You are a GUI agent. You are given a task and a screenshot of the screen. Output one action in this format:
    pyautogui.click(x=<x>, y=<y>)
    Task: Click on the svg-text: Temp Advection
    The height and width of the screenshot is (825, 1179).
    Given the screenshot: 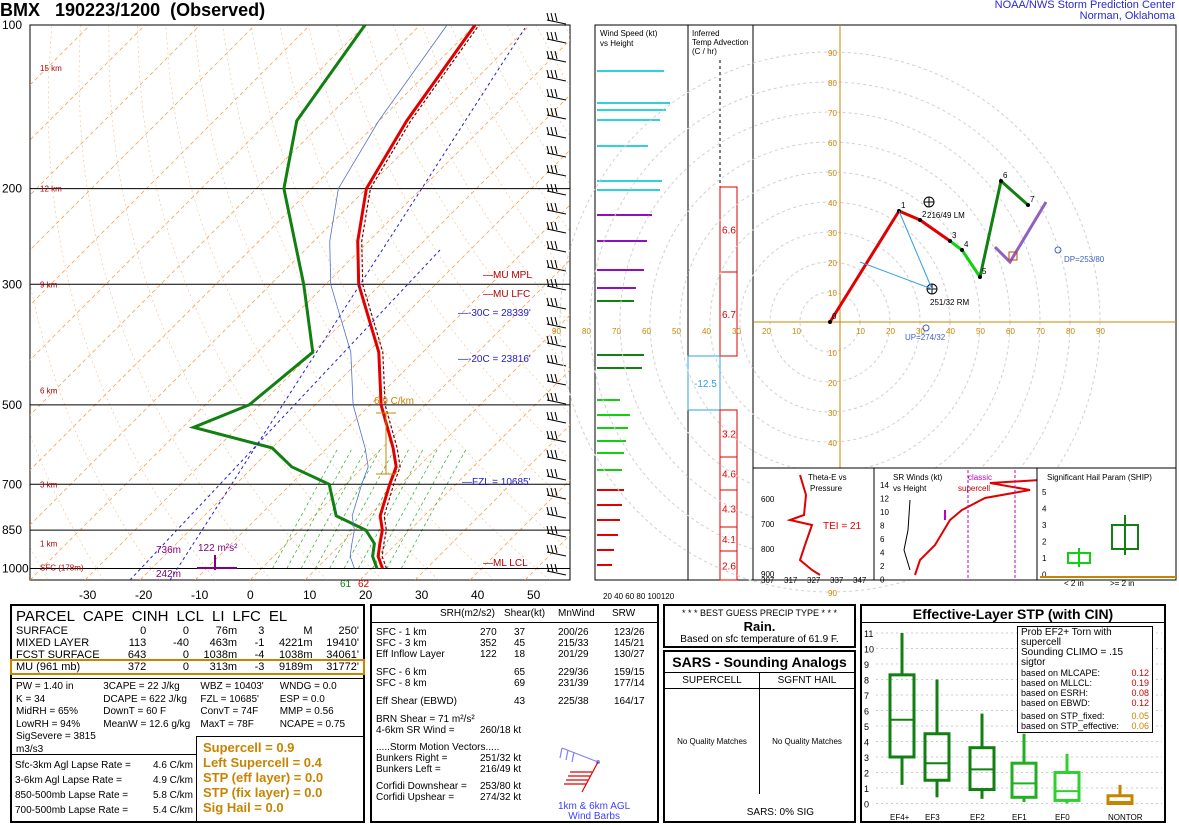 What is the action you would take?
    pyautogui.click(x=720, y=42)
    